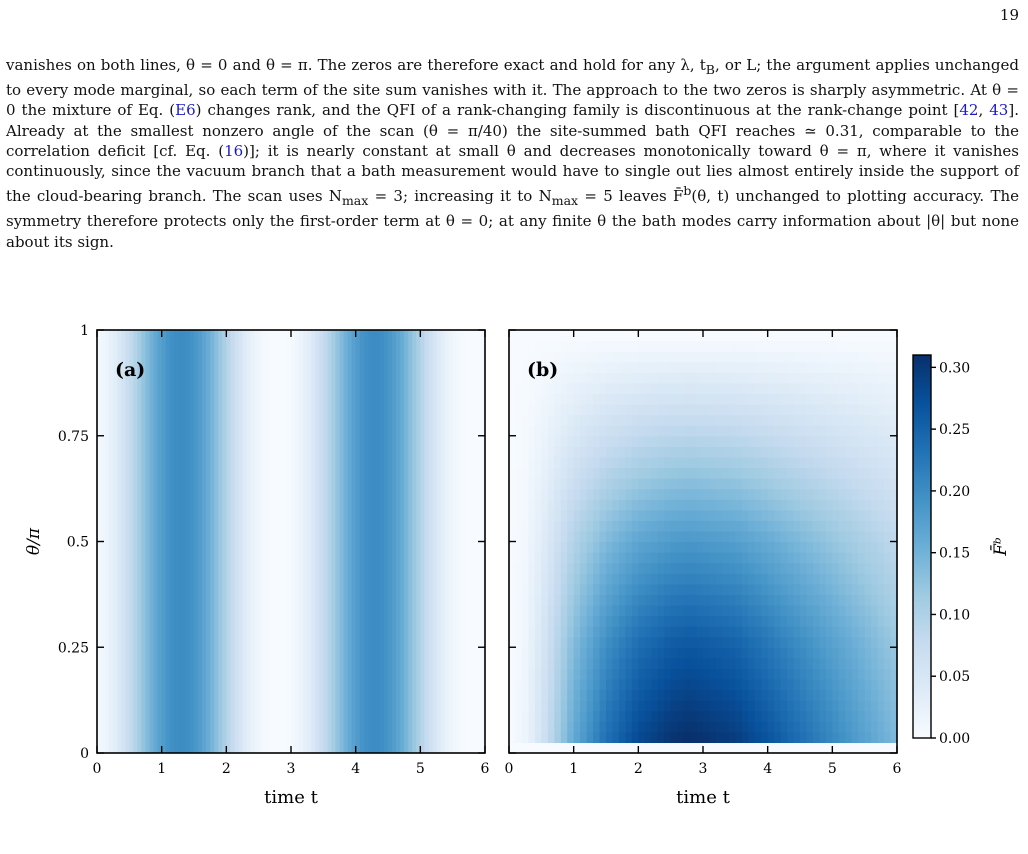  What do you see at coordinates (999, 110) in the screenshot?
I see `citation-link: 43` at bounding box center [999, 110].